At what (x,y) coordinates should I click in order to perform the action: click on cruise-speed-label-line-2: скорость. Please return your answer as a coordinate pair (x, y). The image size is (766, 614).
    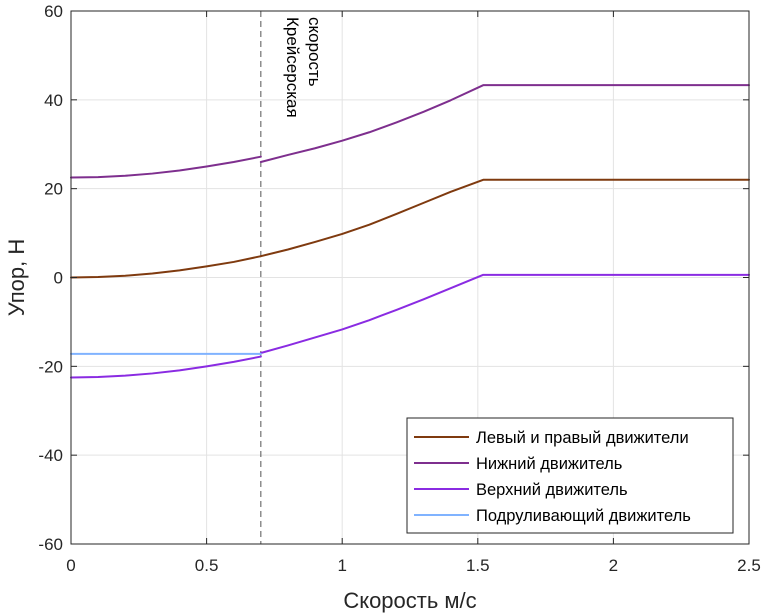
    Looking at the image, I should click on (314, 52).